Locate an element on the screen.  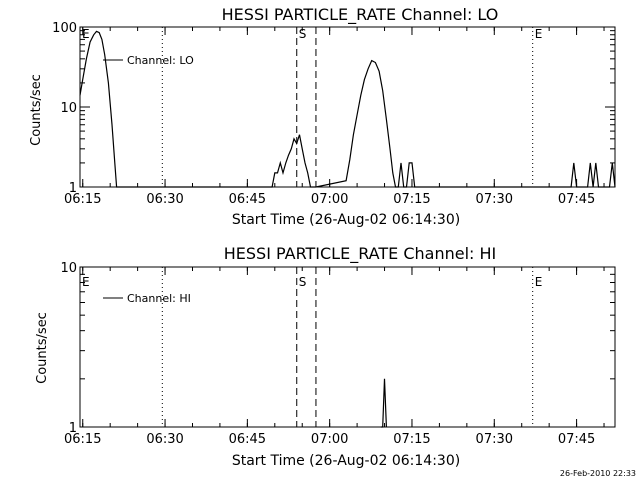
chart-title-hi: HESSI PARTICLE_RATE Channel: HI is located at coordinates (360, 254).